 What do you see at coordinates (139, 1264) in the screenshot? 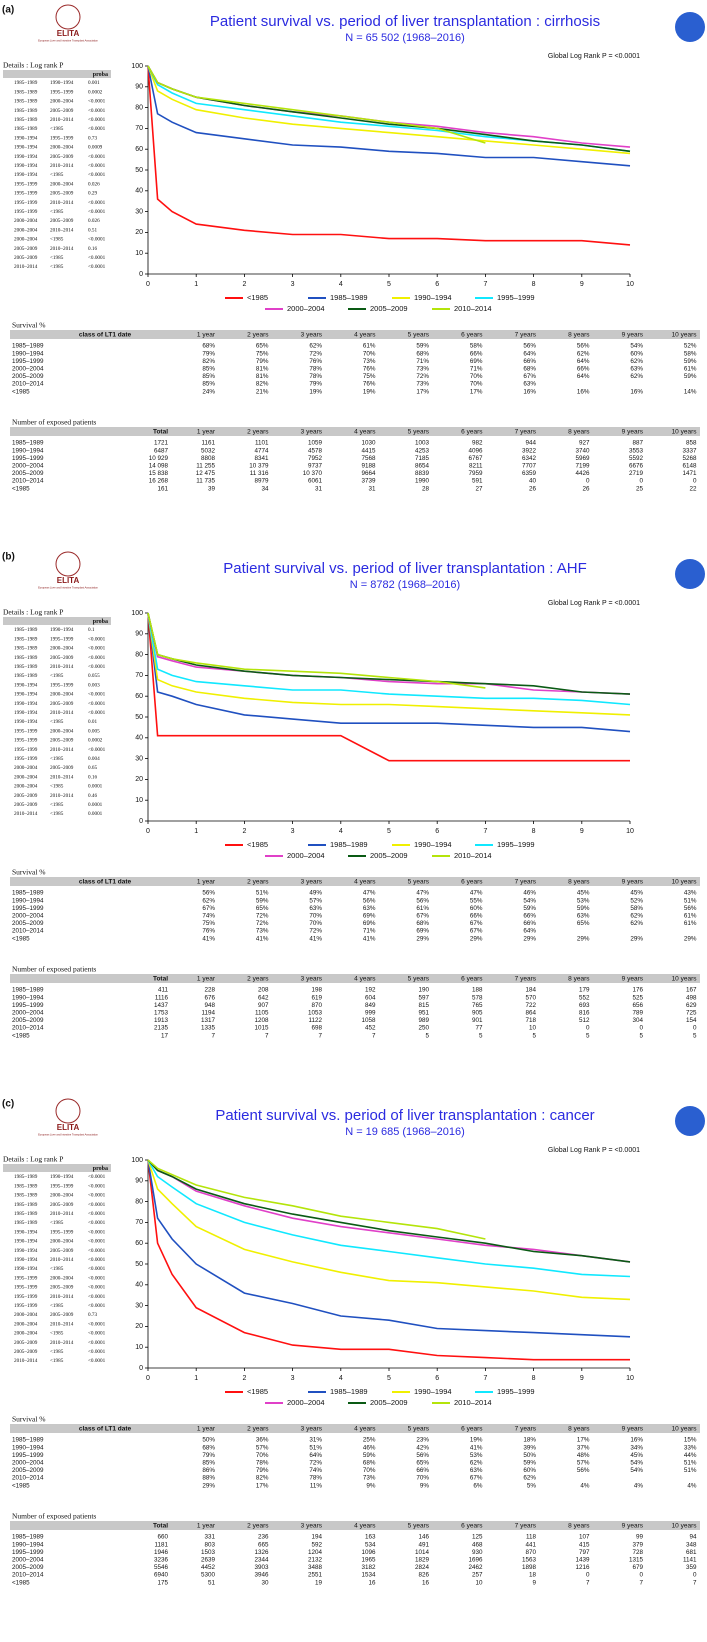
I see `y-tick-label: 50` at bounding box center [139, 1264].